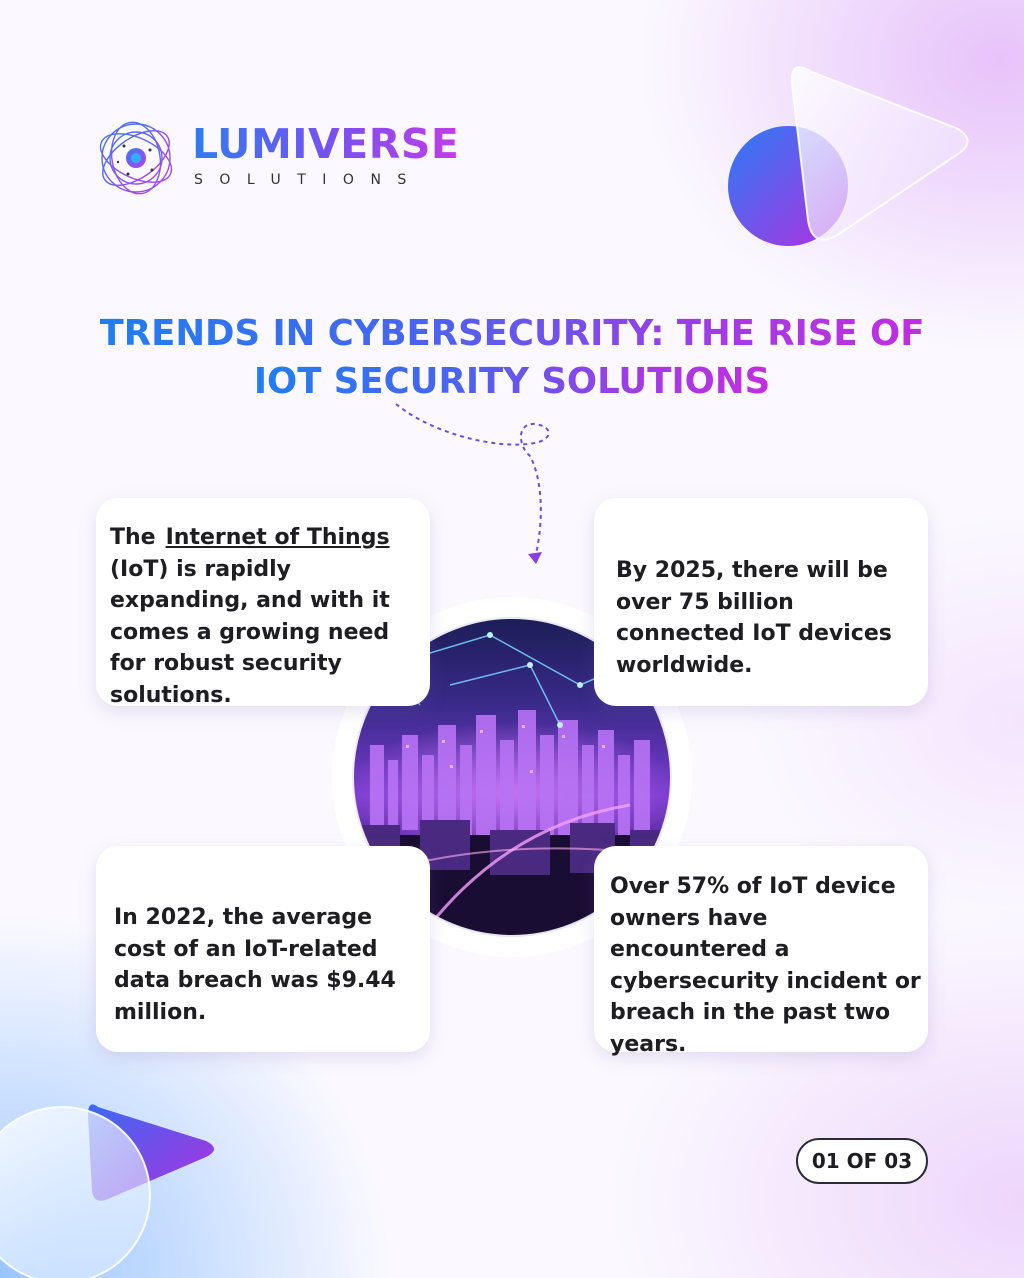 The image size is (1024, 1278). I want to click on internet-of-things-link: Internet of Things, so click(277, 537).